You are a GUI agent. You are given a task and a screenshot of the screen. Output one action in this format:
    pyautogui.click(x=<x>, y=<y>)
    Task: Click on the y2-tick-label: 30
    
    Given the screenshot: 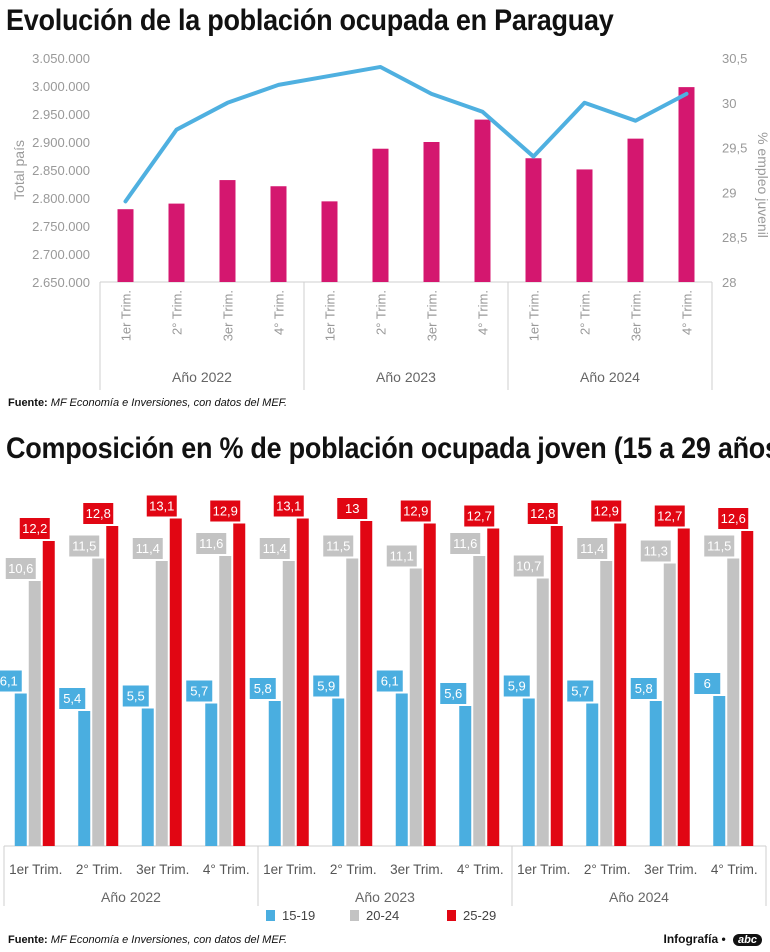 What is the action you would take?
    pyautogui.click(x=729, y=103)
    